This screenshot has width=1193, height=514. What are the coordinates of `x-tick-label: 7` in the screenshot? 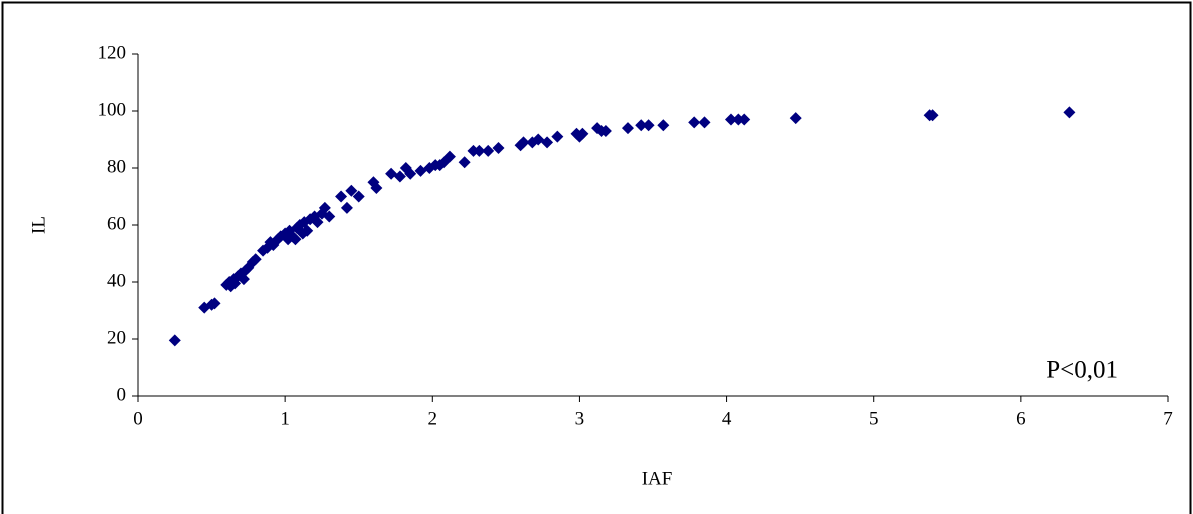 It's located at (1168, 418).